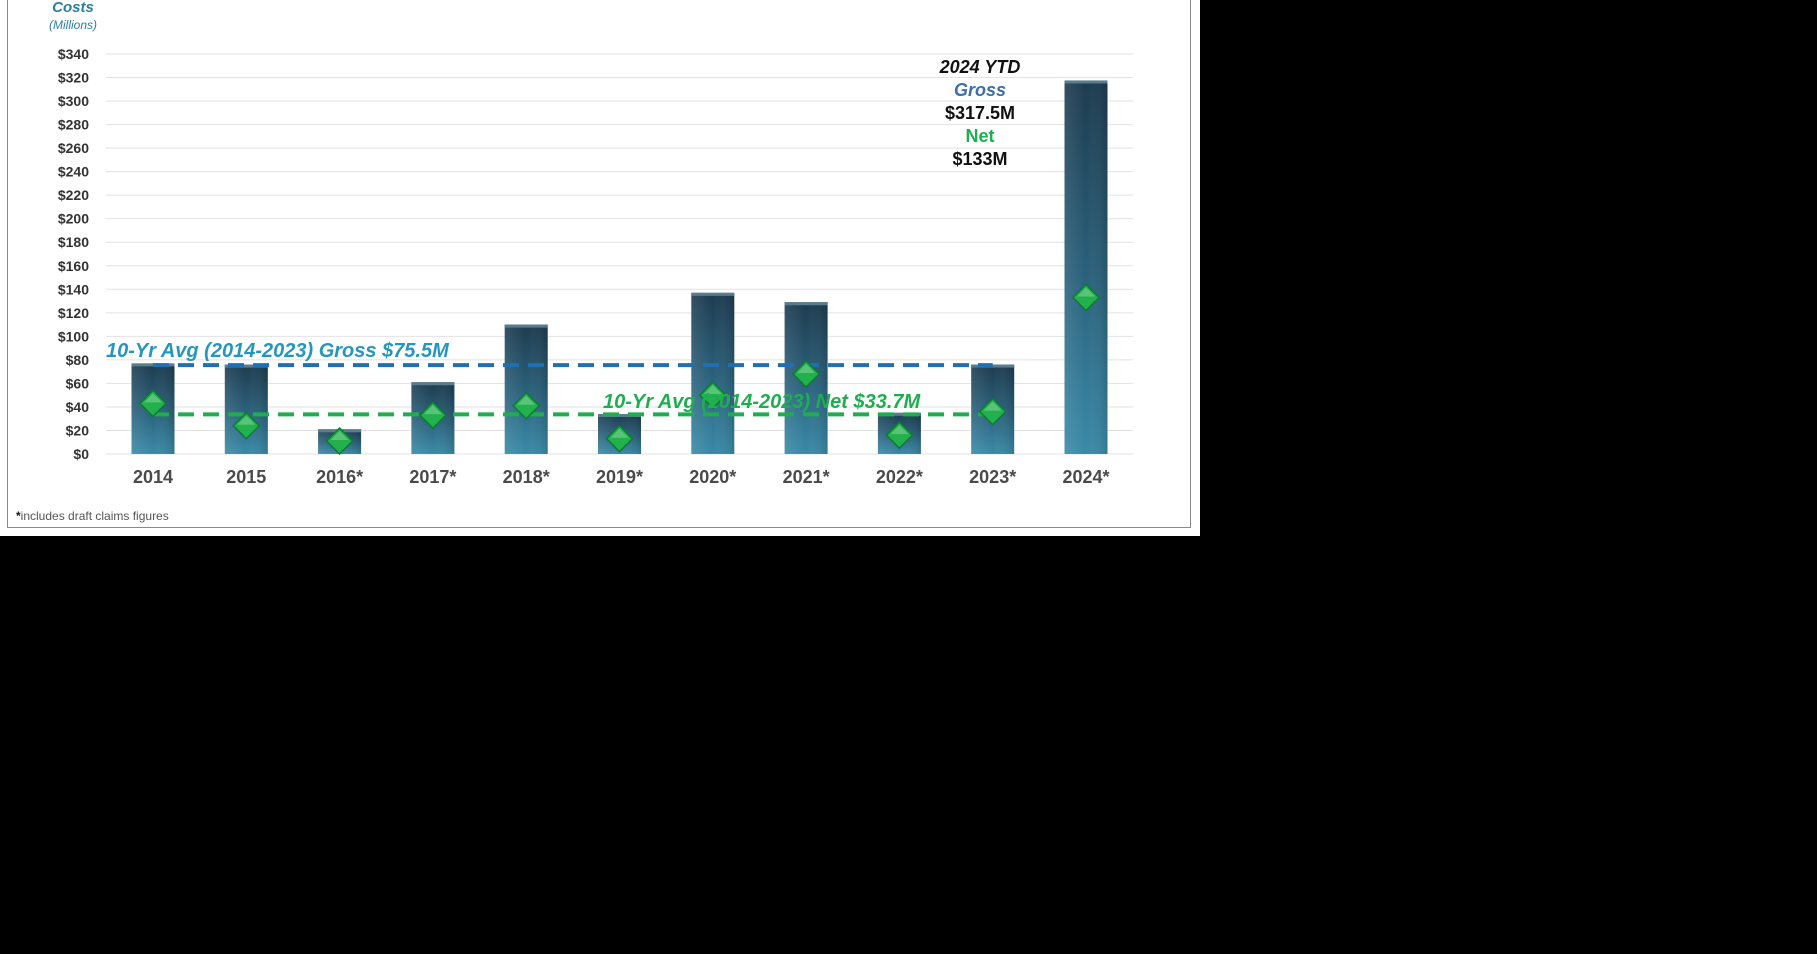 The width and height of the screenshot is (1817, 954). Describe the element at coordinates (73, 25) in the screenshot. I see `unit-subtitle: (Millions)` at that location.